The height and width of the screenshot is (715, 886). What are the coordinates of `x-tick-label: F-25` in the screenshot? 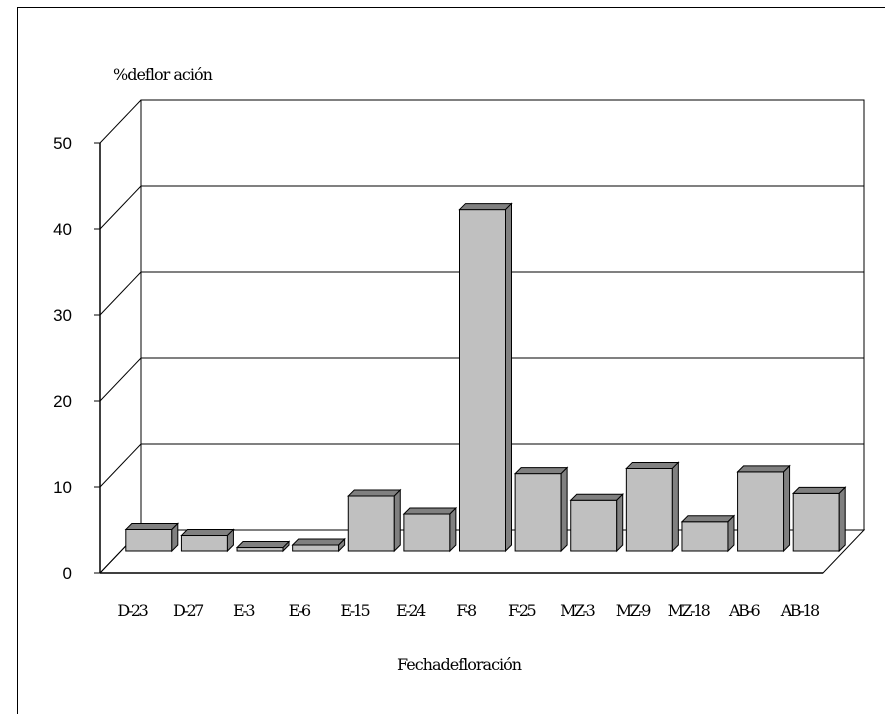 It's located at (521, 610).